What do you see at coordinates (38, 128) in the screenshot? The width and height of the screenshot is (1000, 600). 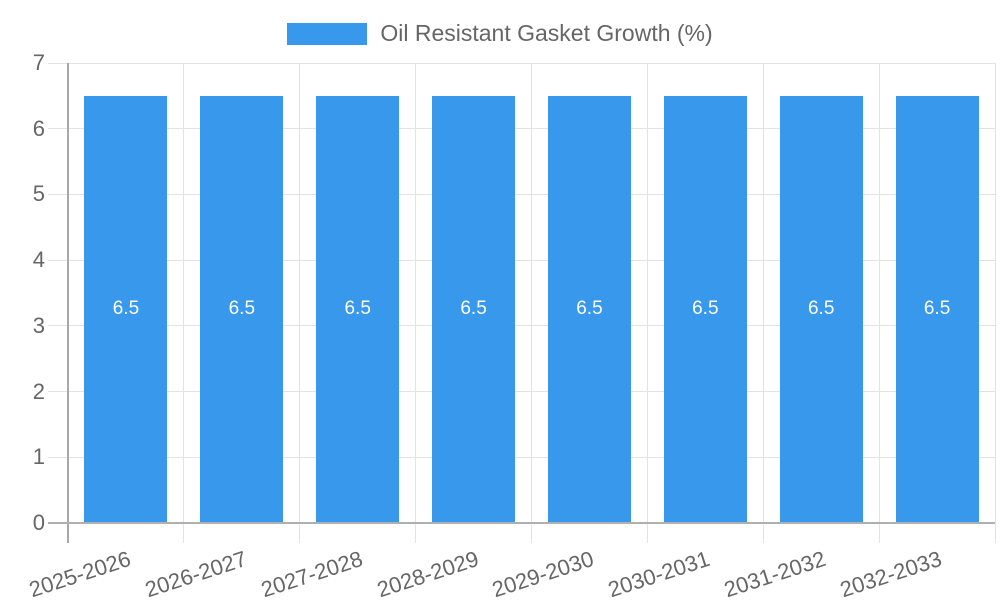 I see `y-tick-label: 6` at bounding box center [38, 128].